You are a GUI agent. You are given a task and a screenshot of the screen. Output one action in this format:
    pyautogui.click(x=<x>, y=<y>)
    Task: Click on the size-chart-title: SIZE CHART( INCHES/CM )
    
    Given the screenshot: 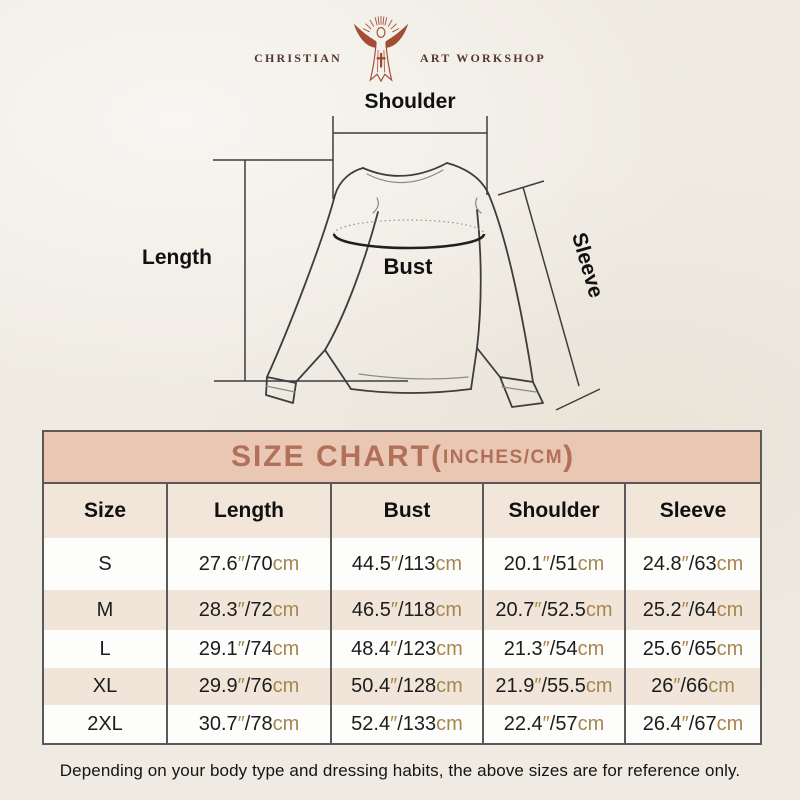 What is the action you would take?
    pyautogui.click(x=402, y=458)
    